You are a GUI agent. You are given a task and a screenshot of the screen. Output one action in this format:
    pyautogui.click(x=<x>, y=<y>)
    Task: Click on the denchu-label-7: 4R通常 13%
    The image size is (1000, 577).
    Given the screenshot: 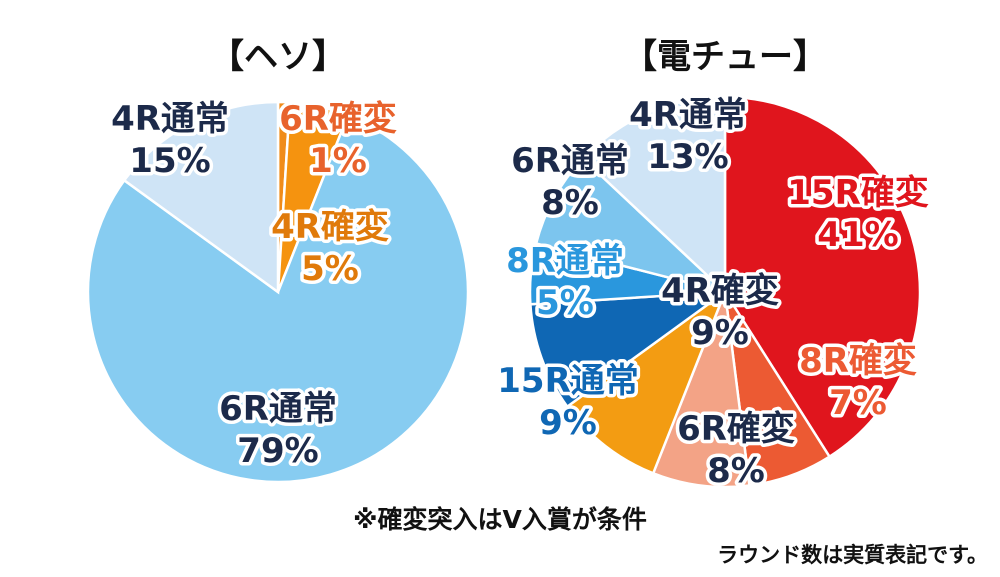 What is the action you would take?
    pyautogui.click(x=688, y=136)
    